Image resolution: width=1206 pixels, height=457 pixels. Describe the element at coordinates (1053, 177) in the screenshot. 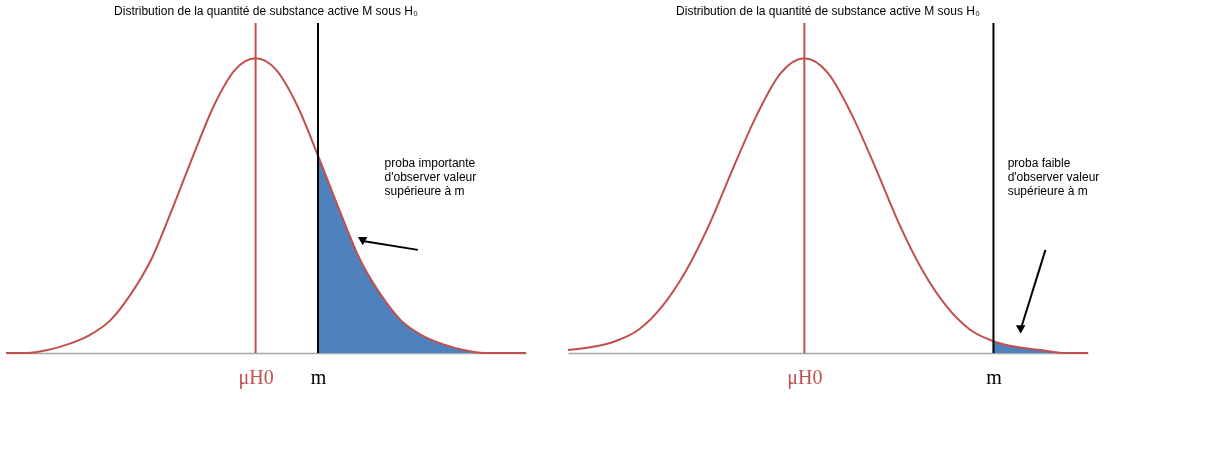

I see `annotation: proba faible d'observer valeur supérieure à m` at that location.